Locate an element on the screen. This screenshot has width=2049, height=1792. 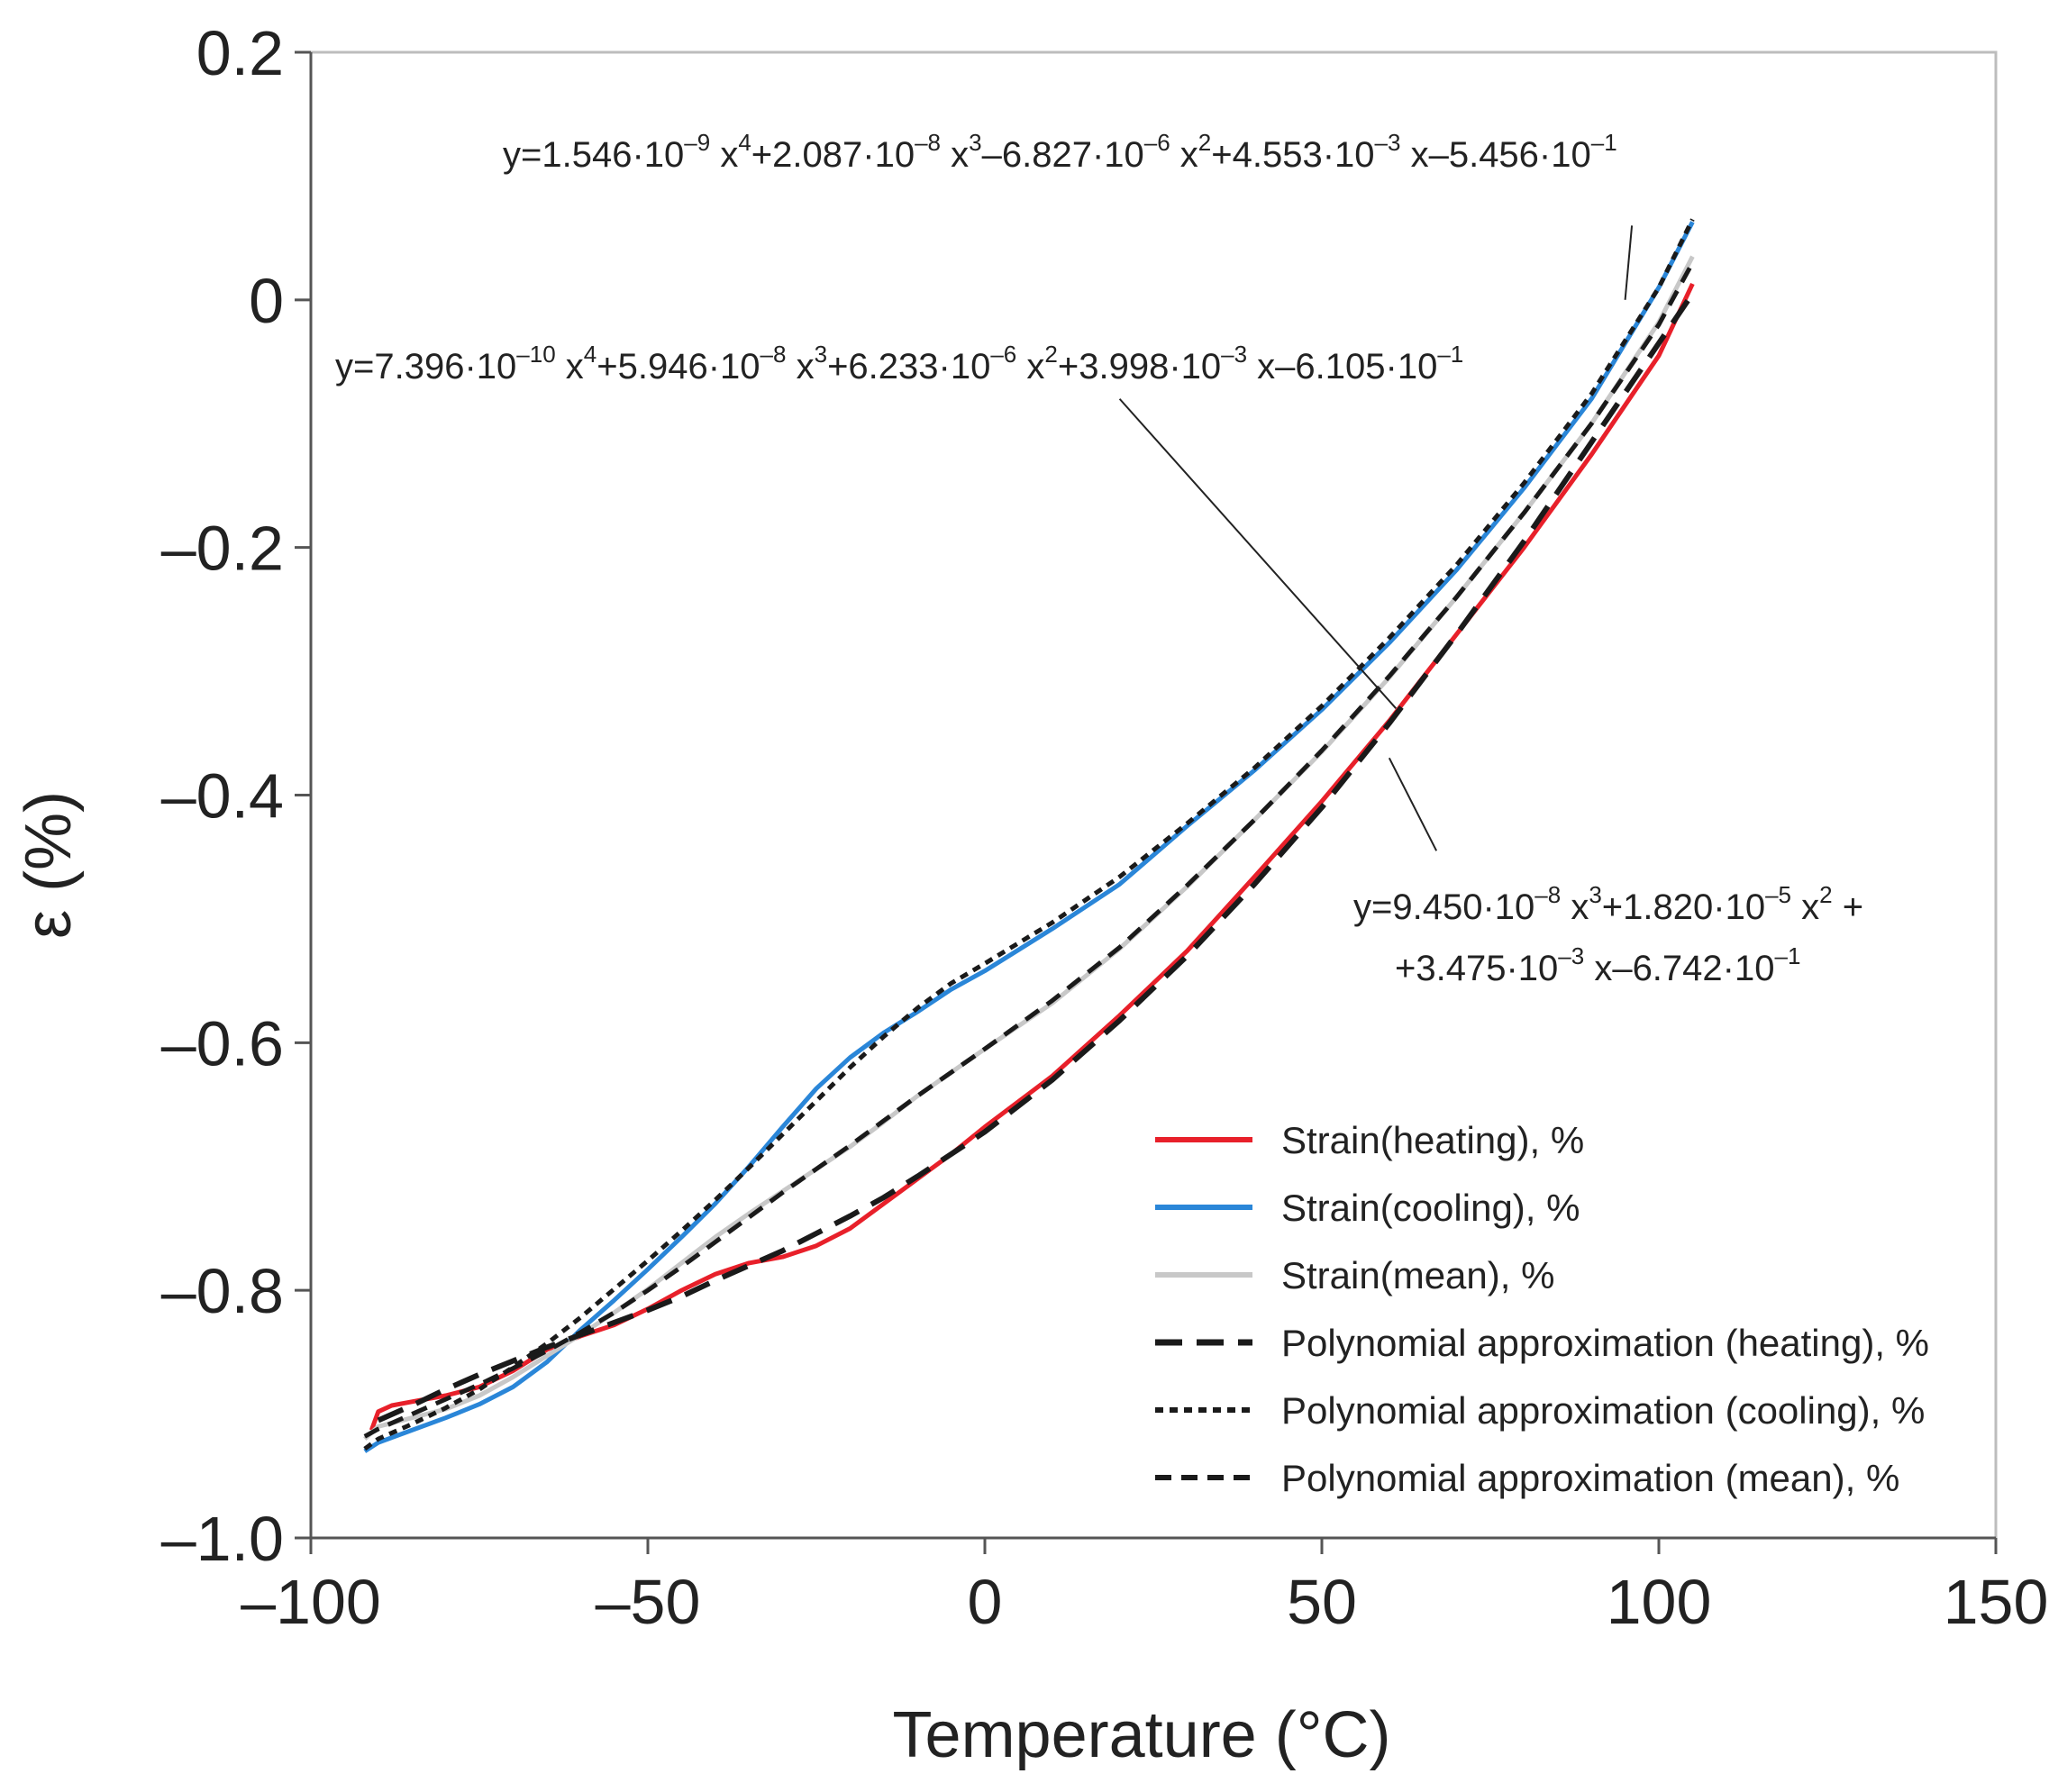
x-tick-label: –100 is located at coordinates (311, 1602).